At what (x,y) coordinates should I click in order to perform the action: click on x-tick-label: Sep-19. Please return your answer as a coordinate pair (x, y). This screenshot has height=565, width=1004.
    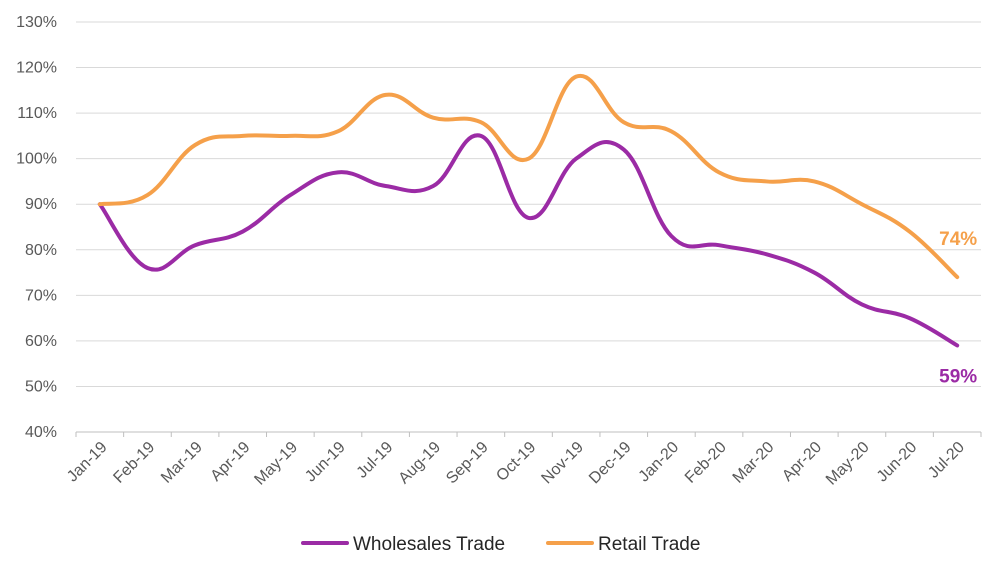
    Looking at the image, I should click on (467, 463).